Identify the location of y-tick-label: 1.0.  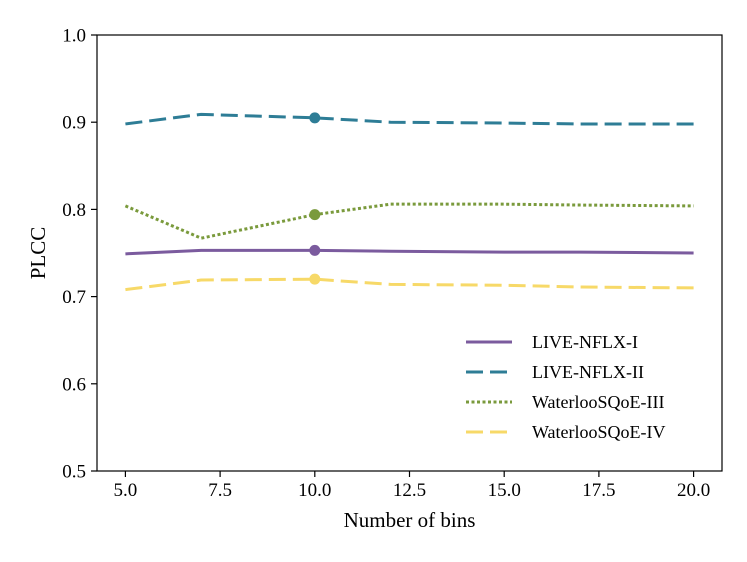
(74, 36).